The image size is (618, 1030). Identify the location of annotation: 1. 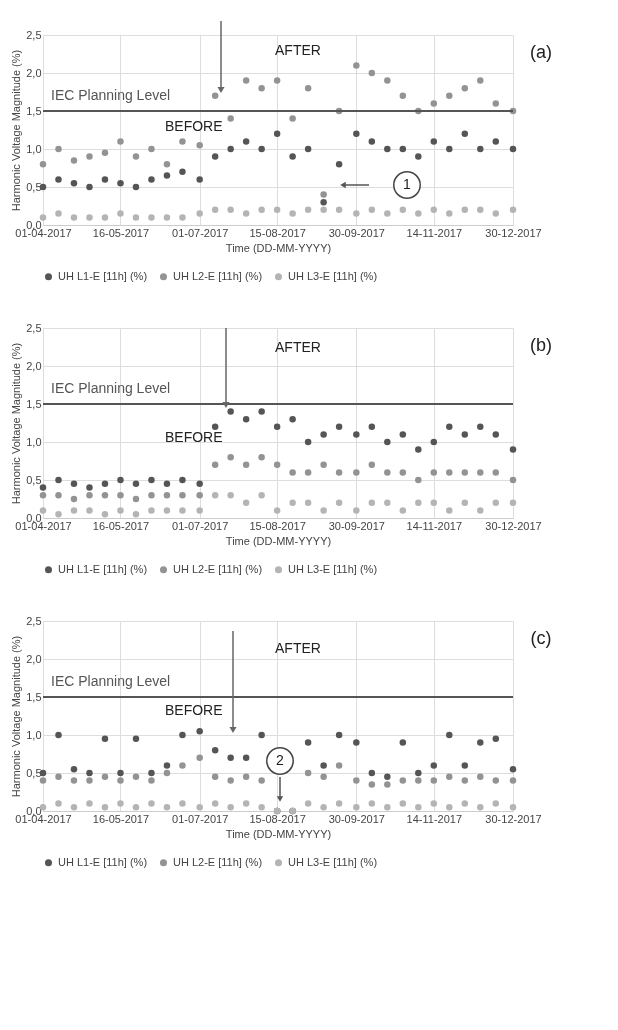
(407, 184).